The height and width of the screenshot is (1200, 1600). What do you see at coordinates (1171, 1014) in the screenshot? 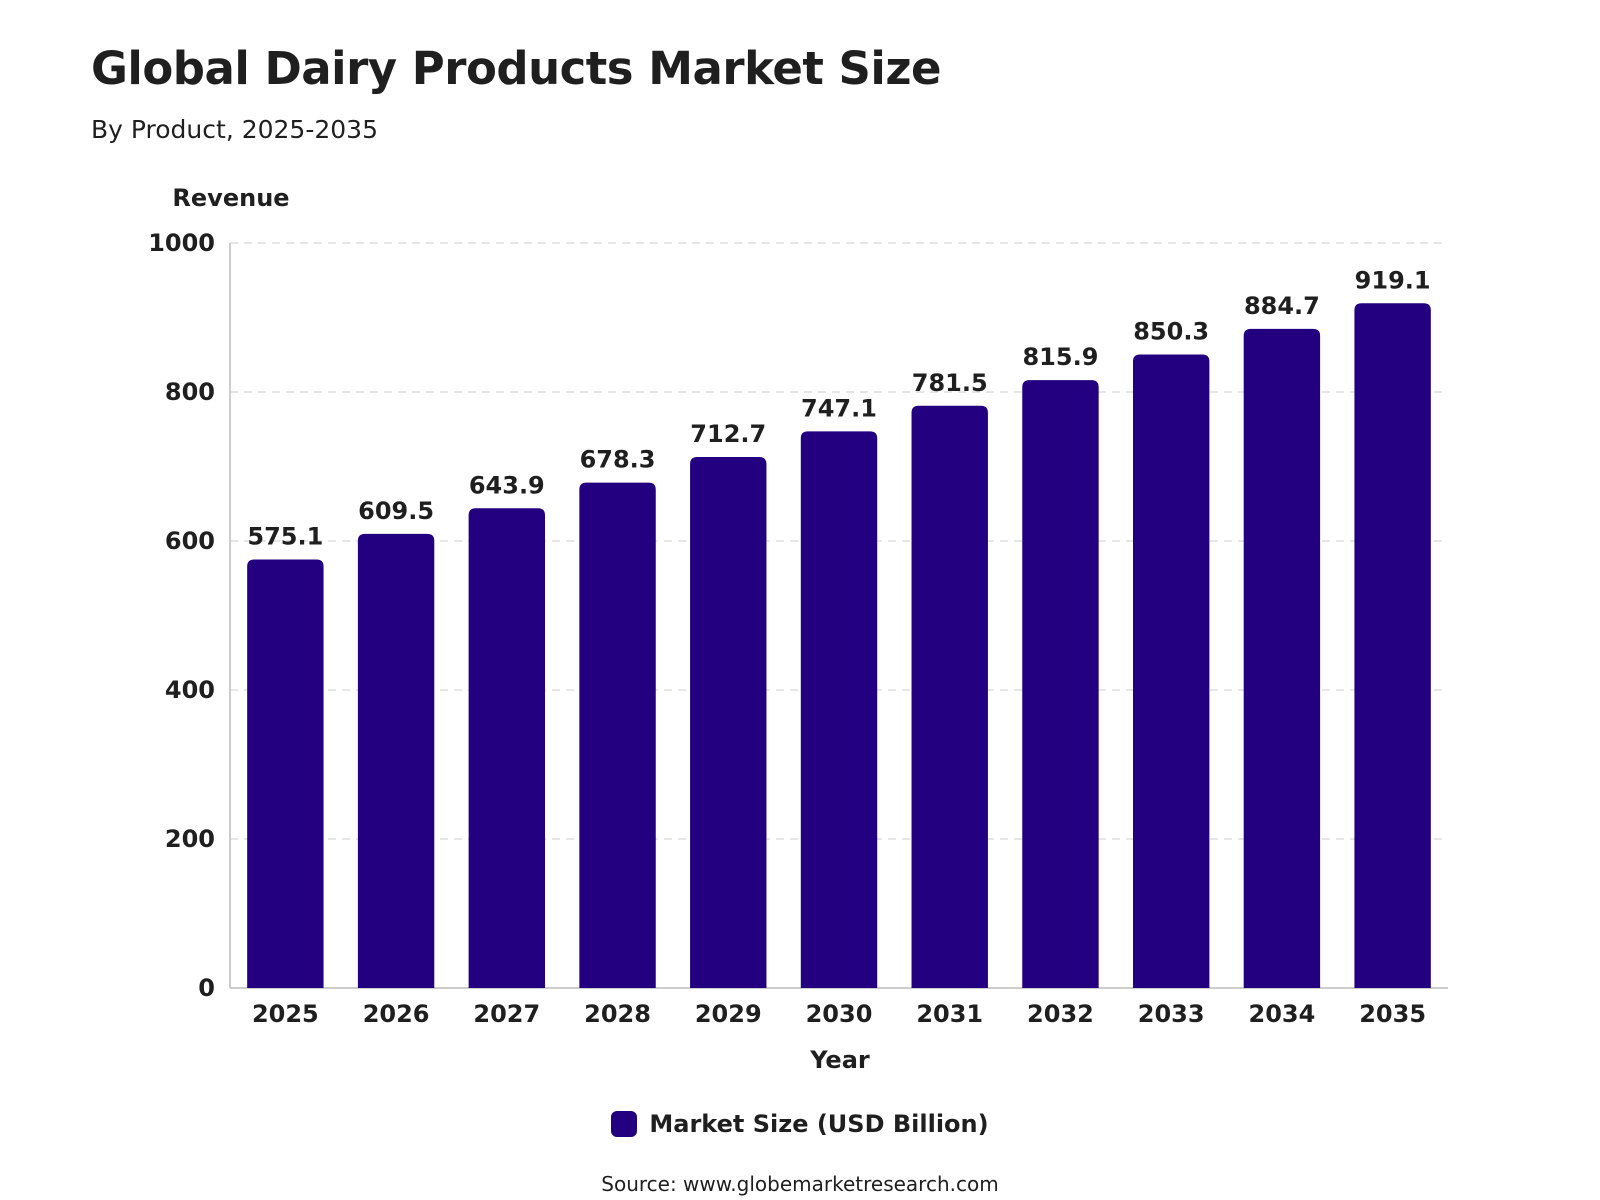
I see `x-tick-label-2033: 2033` at bounding box center [1171, 1014].